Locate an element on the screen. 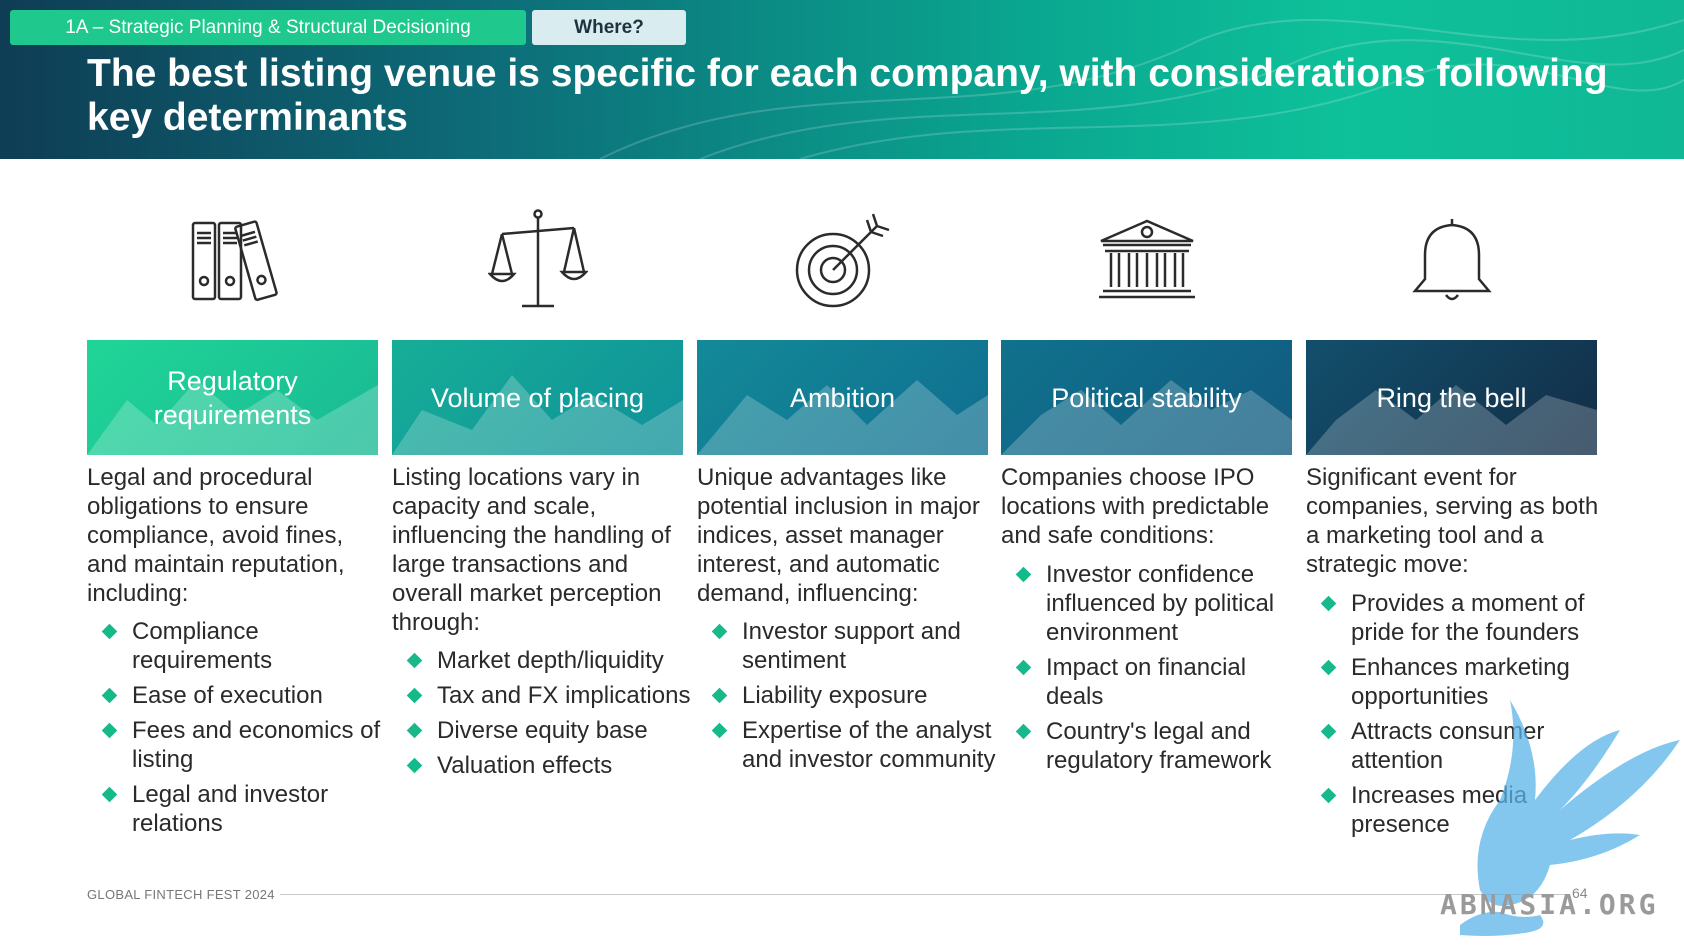 This screenshot has width=1684, height=947. page-number: 64 is located at coordinates (1580, 893).